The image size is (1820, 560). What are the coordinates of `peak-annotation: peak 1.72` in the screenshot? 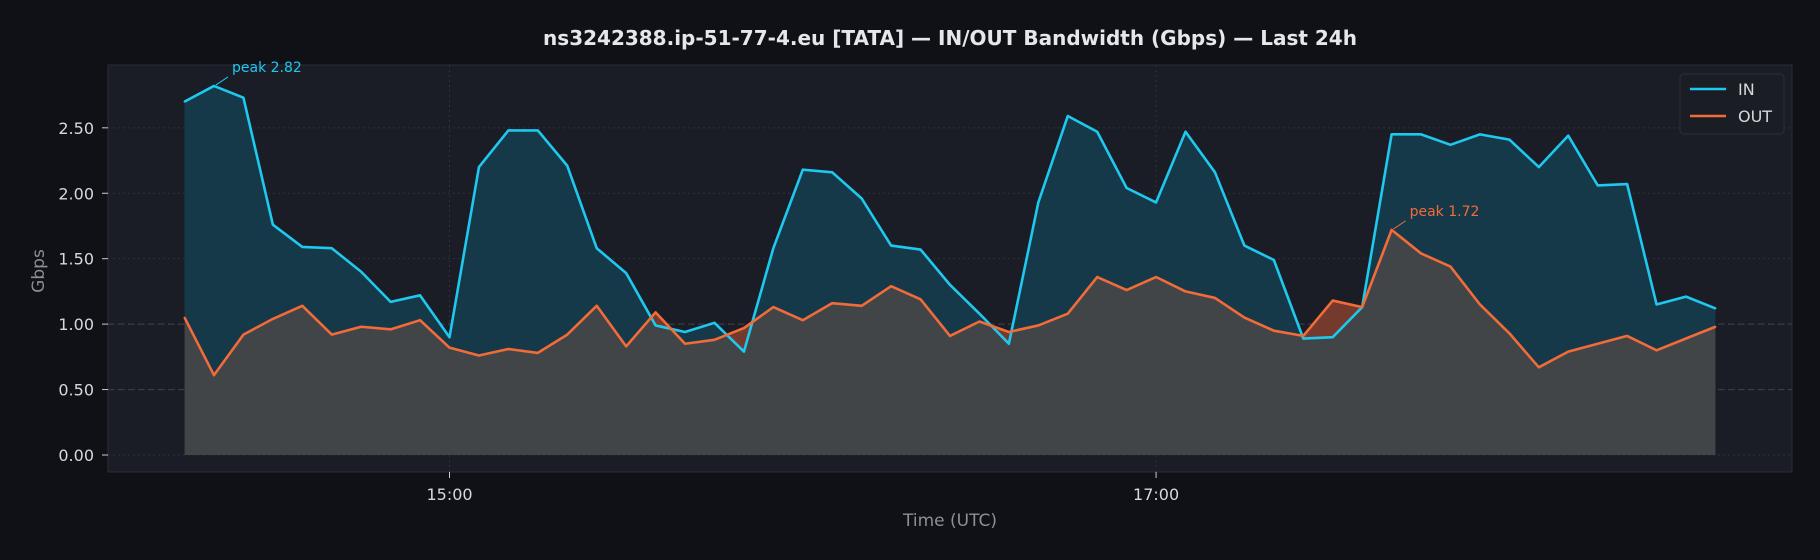 It's located at (1445, 212).